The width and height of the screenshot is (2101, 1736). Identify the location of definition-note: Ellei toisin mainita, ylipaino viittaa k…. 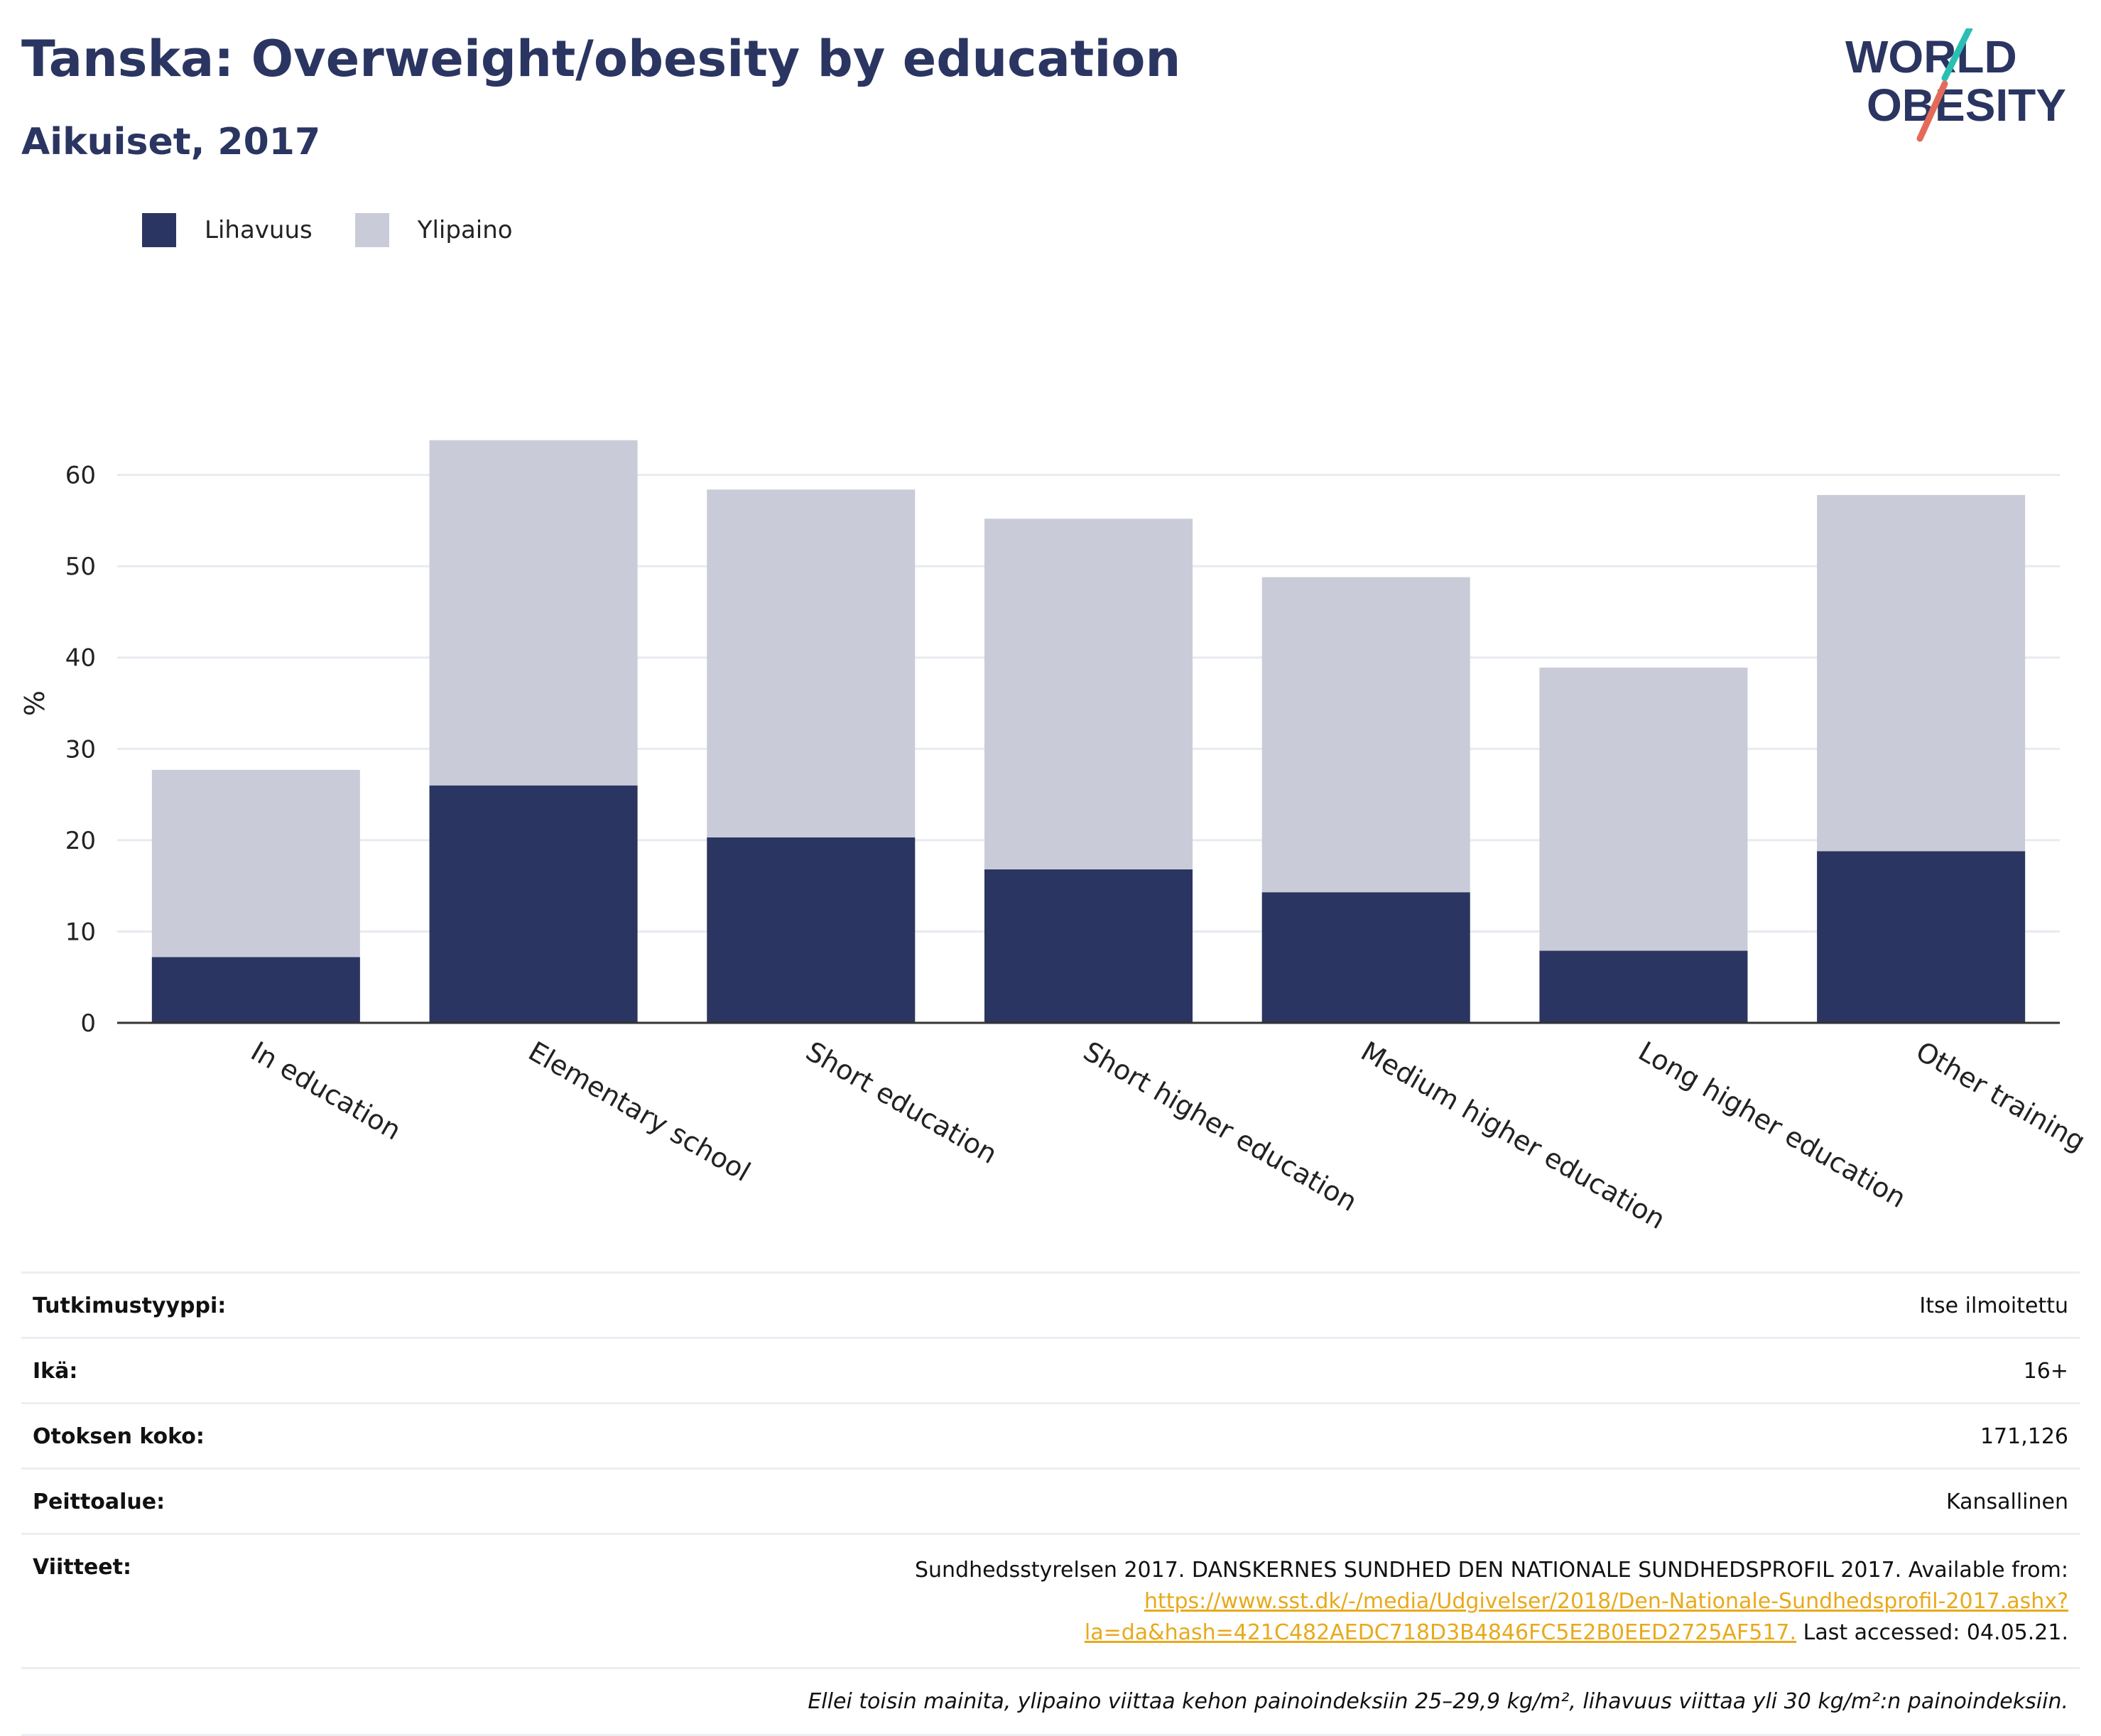
(1050, 1701).